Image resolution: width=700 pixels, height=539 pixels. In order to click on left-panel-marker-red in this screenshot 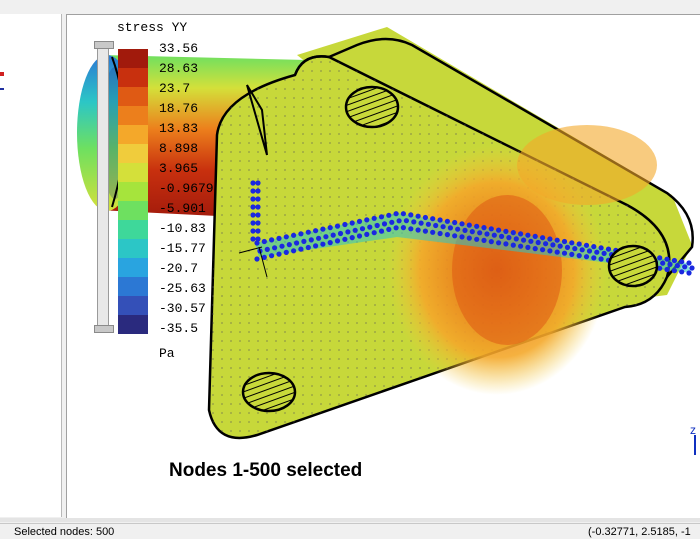, I will do `click(2, 74)`.